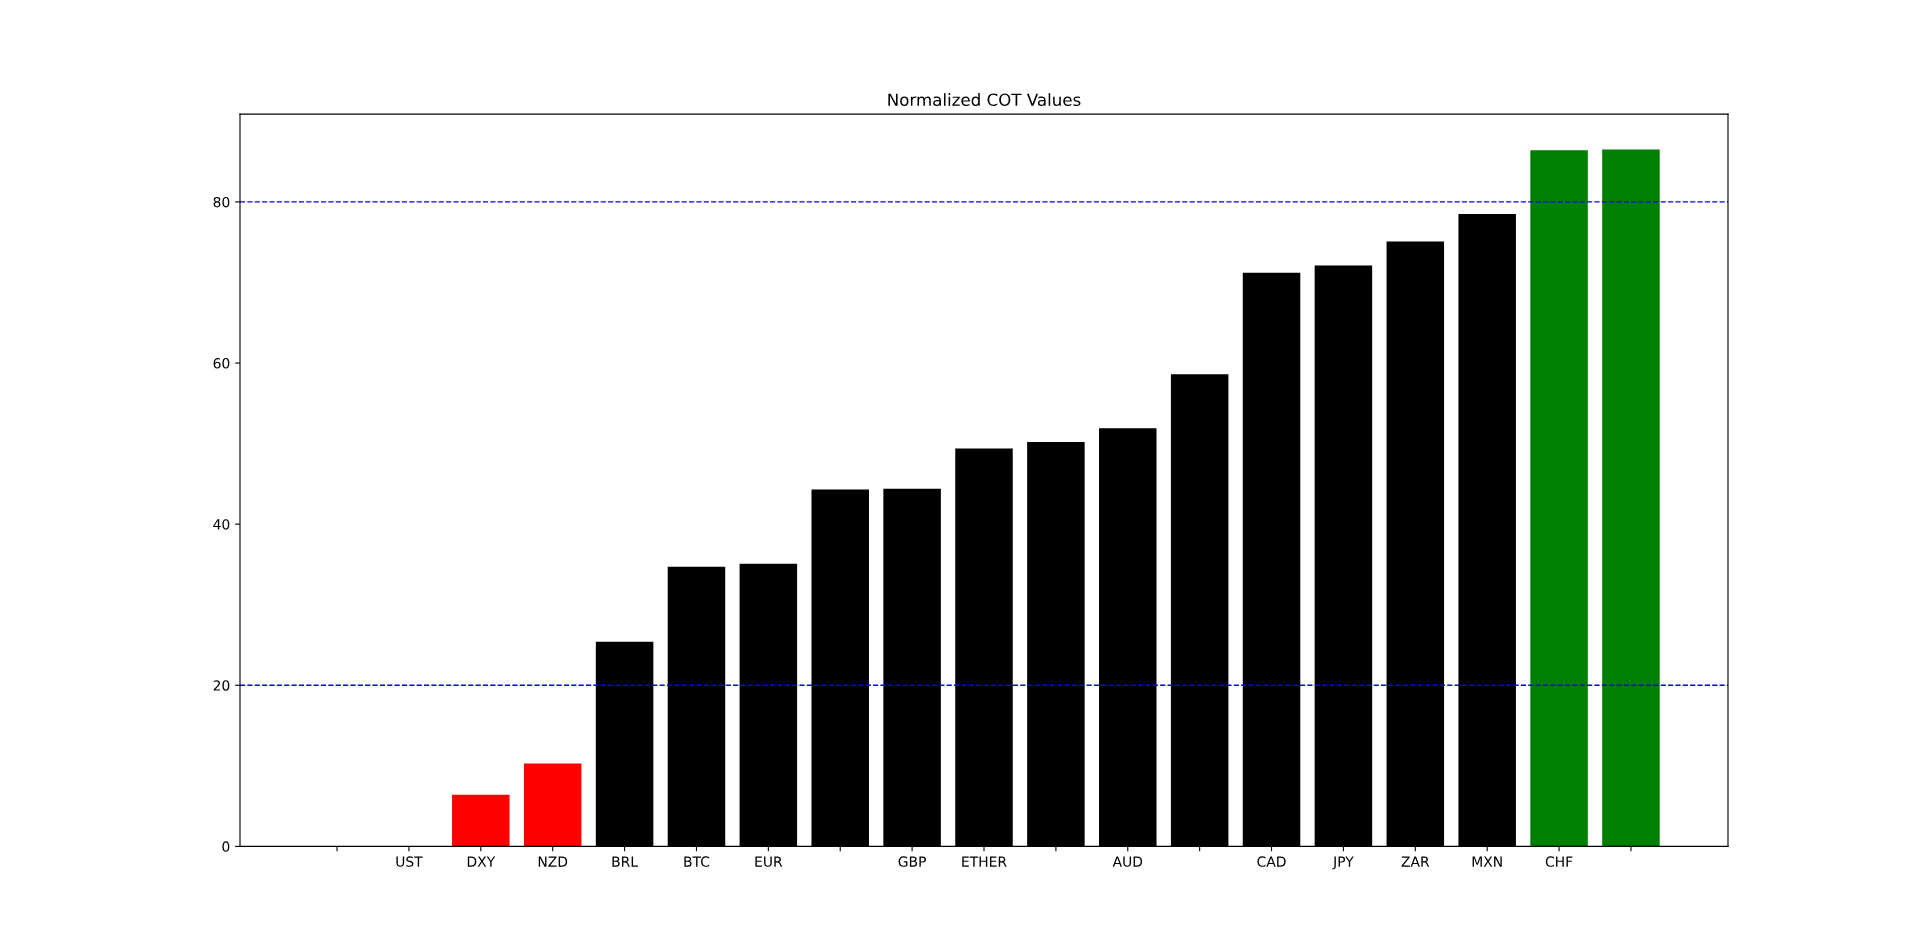  I want to click on x-tick-label: AUD, so click(1127, 861).